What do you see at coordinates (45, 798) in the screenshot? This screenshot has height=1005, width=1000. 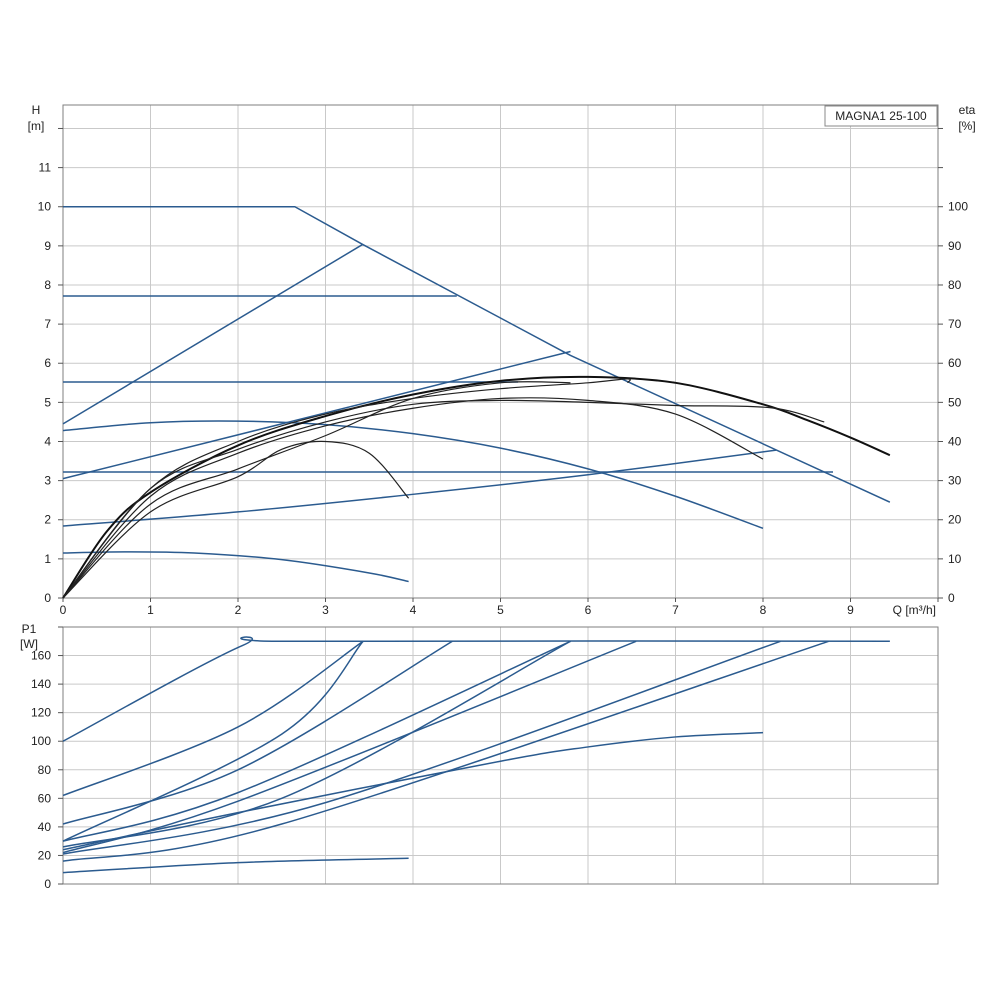 I see `tick-label-p1: 60` at bounding box center [45, 798].